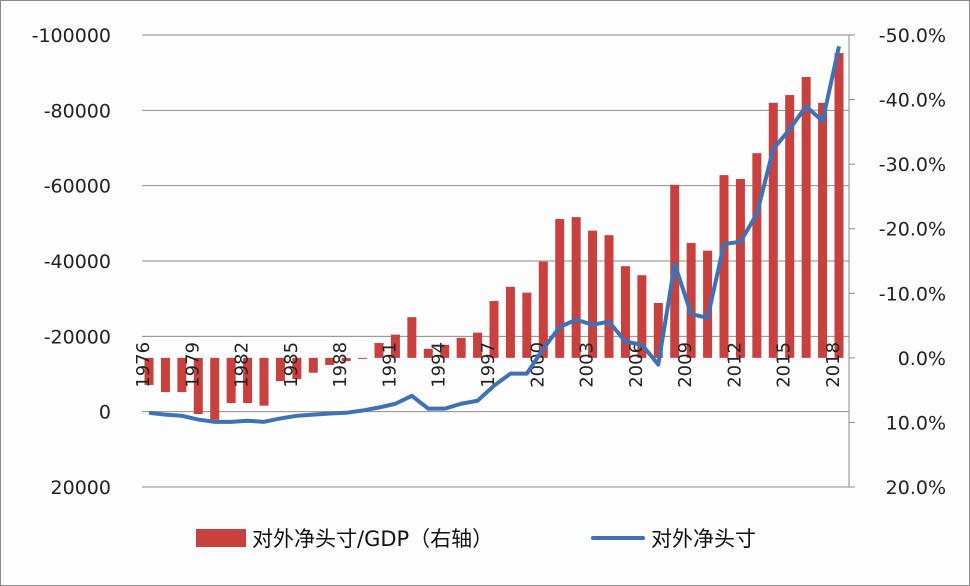 This screenshot has width=970, height=586. Describe the element at coordinates (740, 268) in the screenshot. I see `bar-2012` at that location.